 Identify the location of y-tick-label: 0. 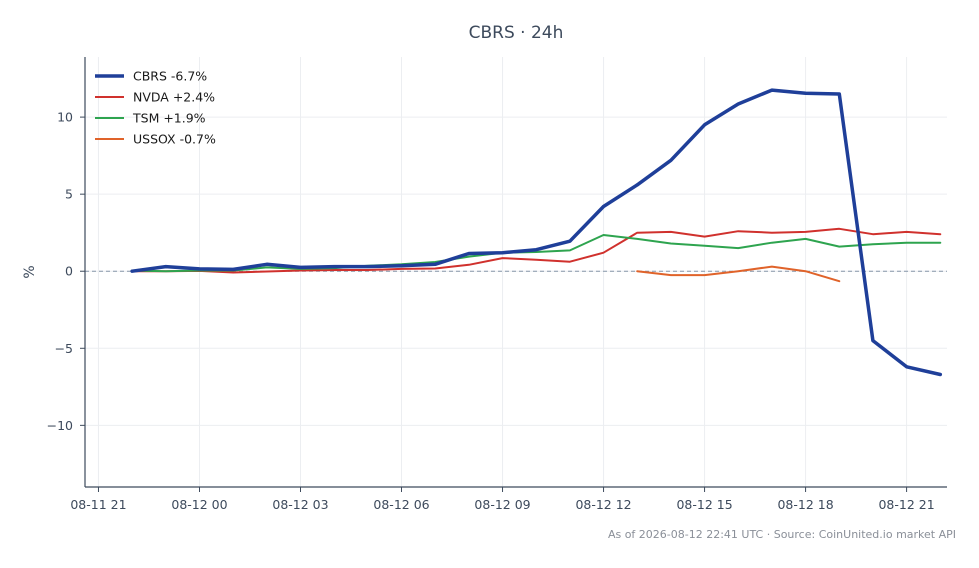
(69, 271).